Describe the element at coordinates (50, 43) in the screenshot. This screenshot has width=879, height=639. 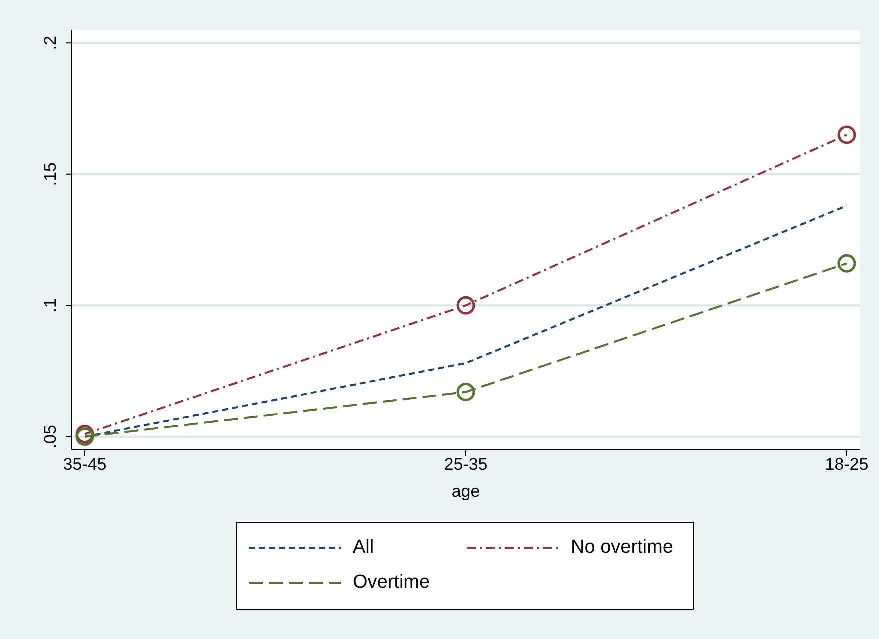
I see `y-tick-label: .2` at that location.